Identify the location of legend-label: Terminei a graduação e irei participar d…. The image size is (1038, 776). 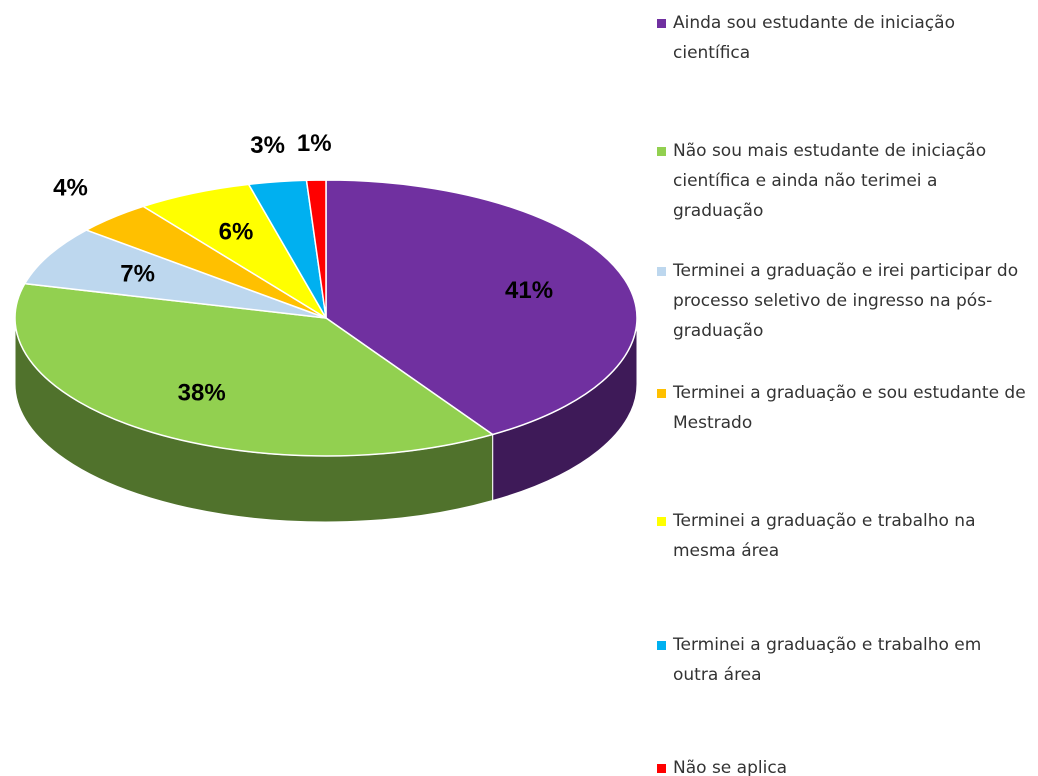
(846, 301).